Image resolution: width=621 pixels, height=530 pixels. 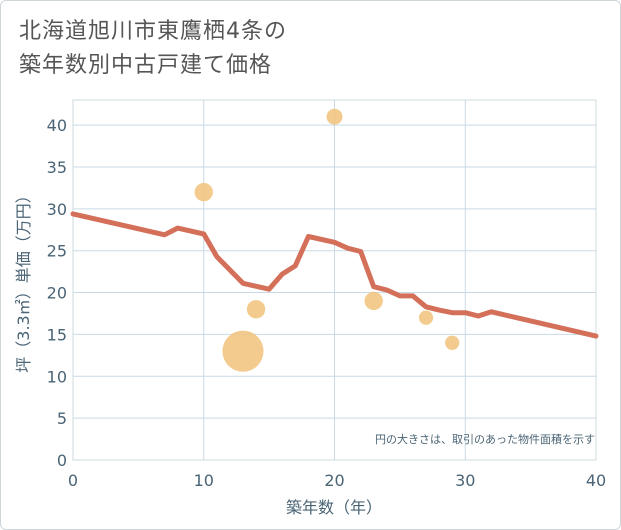 What do you see at coordinates (334, 507) in the screenshot?
I see `x-axis-label: 築年数（年）` at bounding box center [334, 507].